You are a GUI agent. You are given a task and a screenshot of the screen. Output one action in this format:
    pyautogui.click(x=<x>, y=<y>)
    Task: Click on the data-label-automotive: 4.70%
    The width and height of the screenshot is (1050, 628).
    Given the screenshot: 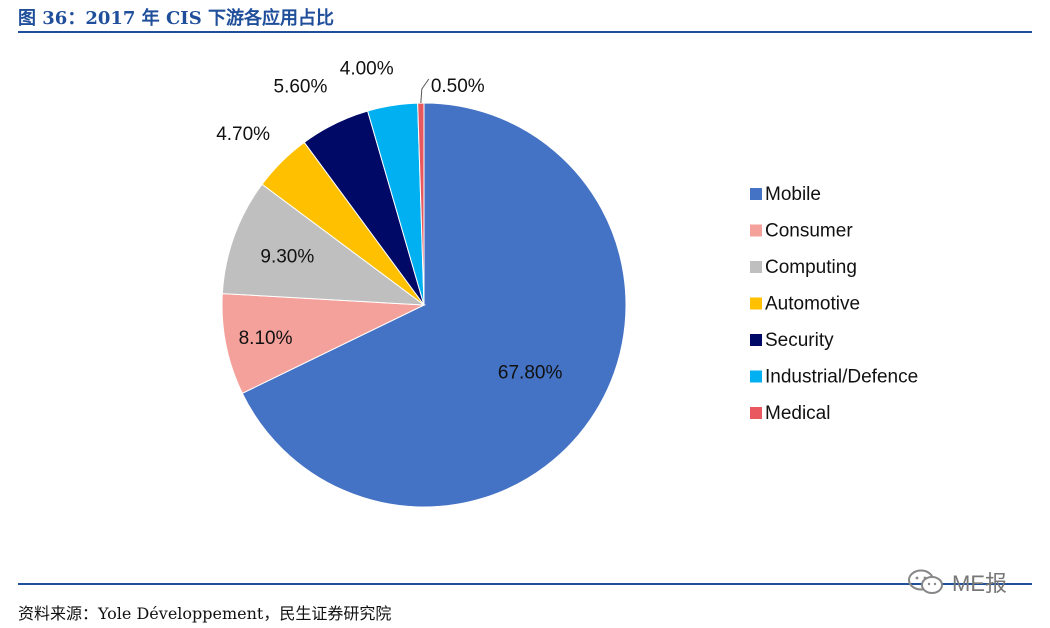 What is the action you would take?
    pyautogui.click(x=243, y=134)
    